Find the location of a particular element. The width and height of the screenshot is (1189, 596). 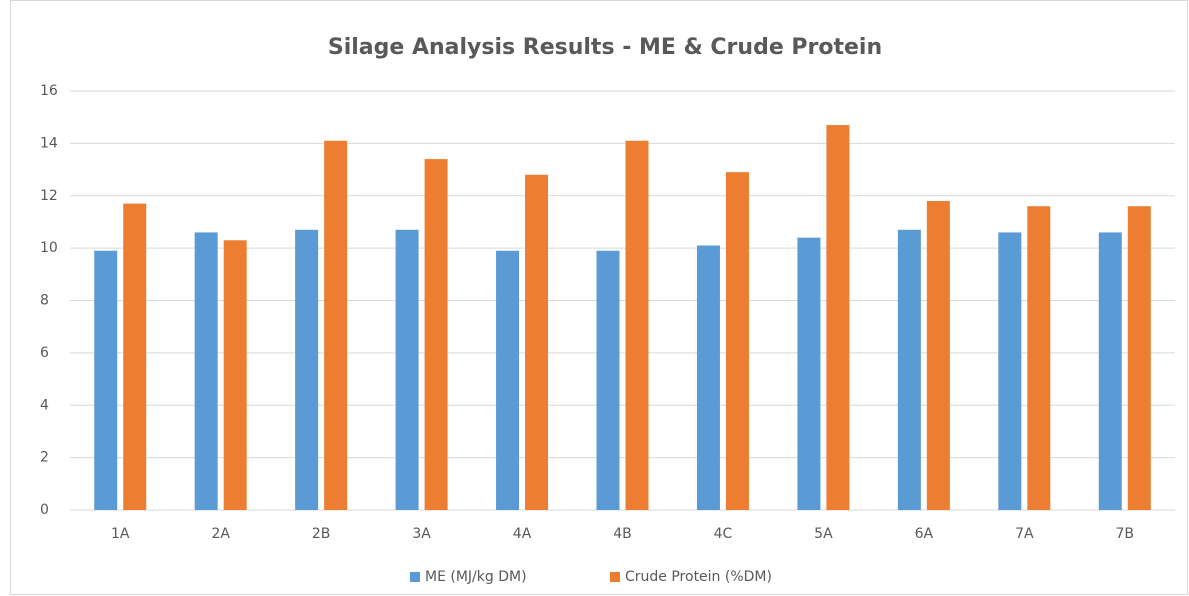

x-tick-label: 4C is located at coordinates (723, 534).